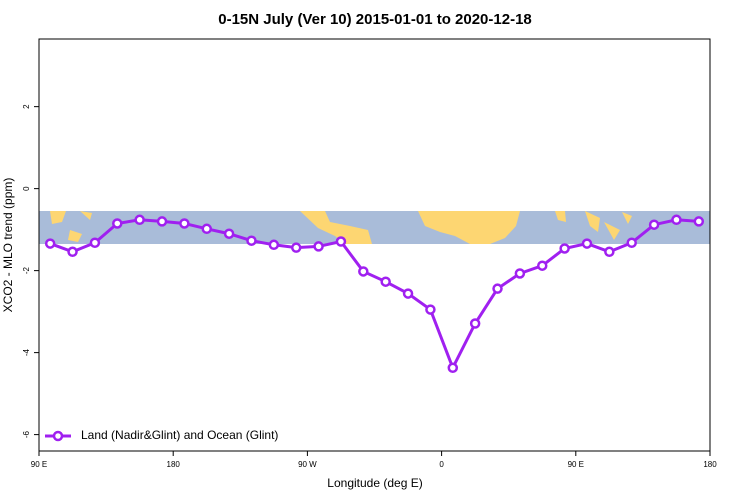 This screenshot has height=500, width=750. I want to click on y-tick-label: -4, so click(26, 353).